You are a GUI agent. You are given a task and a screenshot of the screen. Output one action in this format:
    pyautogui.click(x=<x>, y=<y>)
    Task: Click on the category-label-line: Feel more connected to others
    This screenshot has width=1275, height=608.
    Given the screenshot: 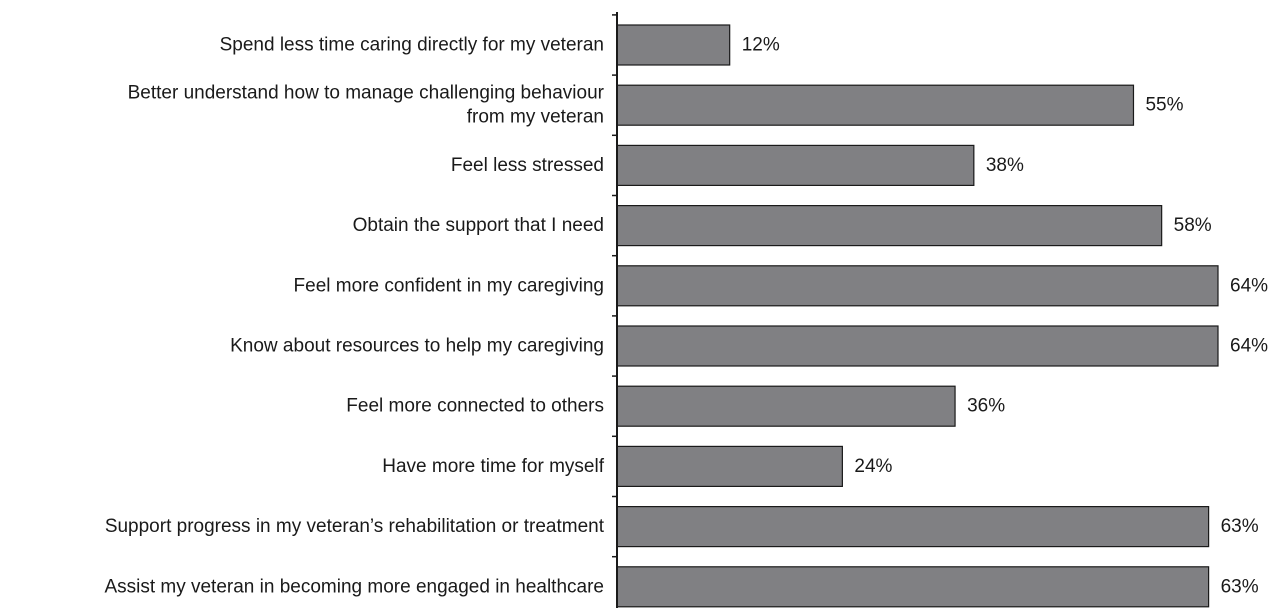 What is the action you would take?
    pyautogui.click(x=475, y=406)
    